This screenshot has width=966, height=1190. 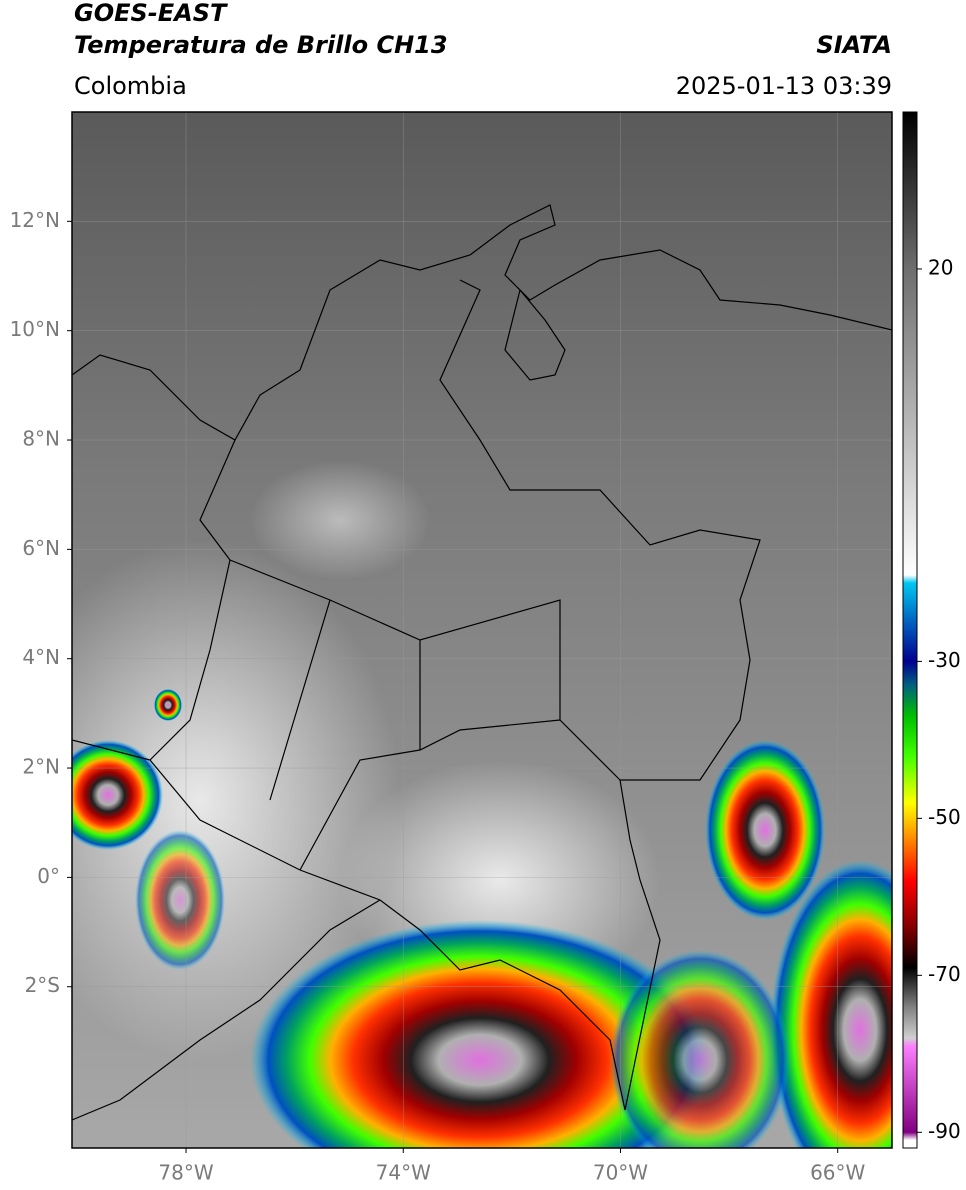 What do you see at coordinates (41, 767) in the screenshot?
I see `y-tick-label: 2°N` at bounding box center [41, 767].